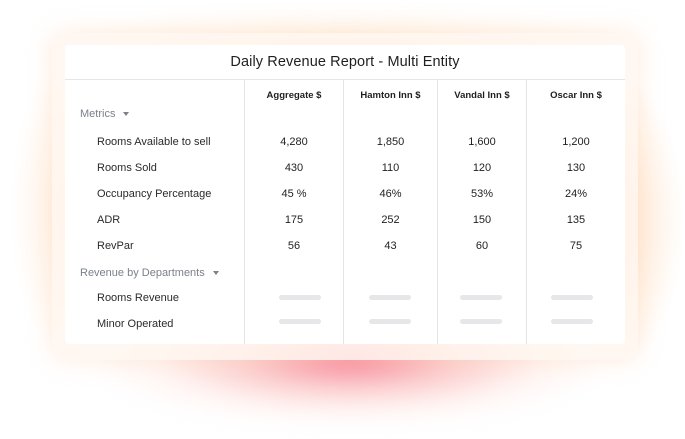 The image size is (685, 439). What do you see at coordinates (482, 142) in the screenshot?
I see `table-cell: 1,600` at bounding box center [482, 142].